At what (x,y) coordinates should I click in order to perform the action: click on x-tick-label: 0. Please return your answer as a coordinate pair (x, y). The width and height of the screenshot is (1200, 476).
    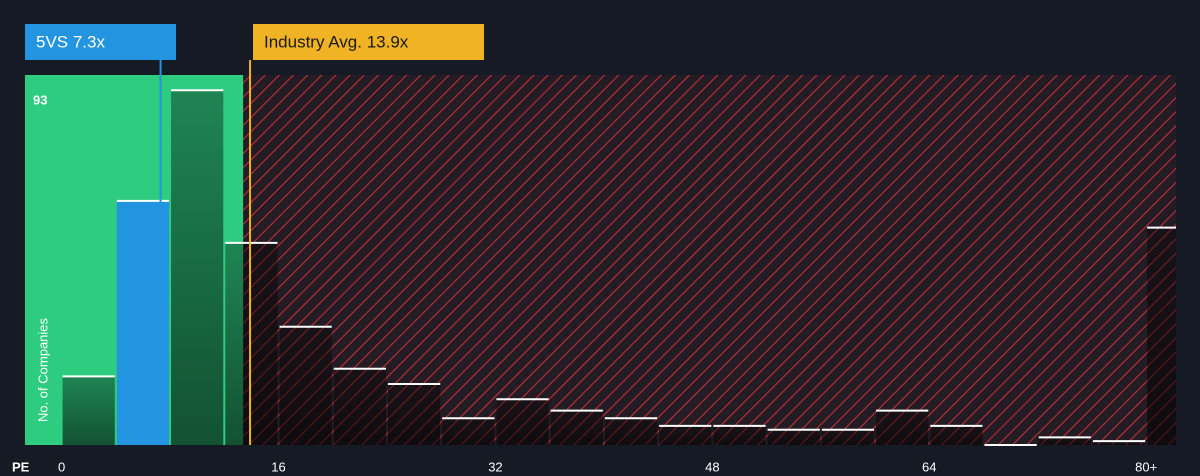
    Looking at the image, I should click on (61, 466).